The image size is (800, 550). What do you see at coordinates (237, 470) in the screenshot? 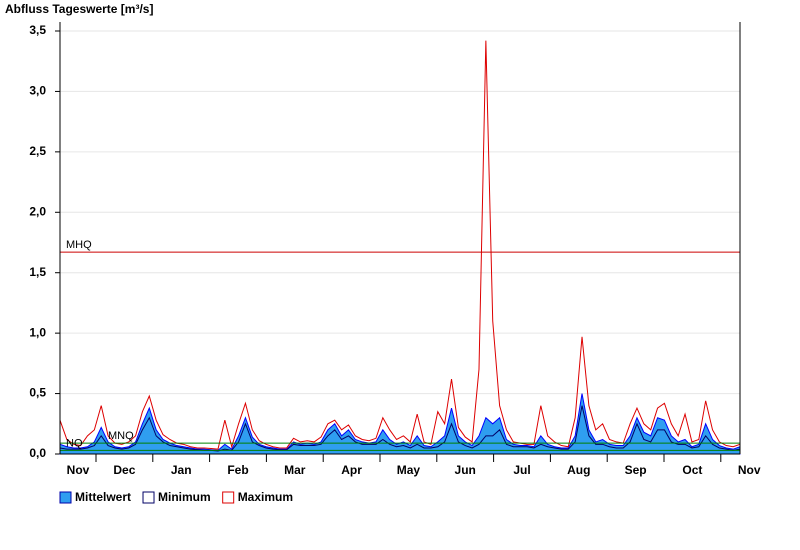
I see `x-tick-label: Feb` at bounding box center [237, 470].